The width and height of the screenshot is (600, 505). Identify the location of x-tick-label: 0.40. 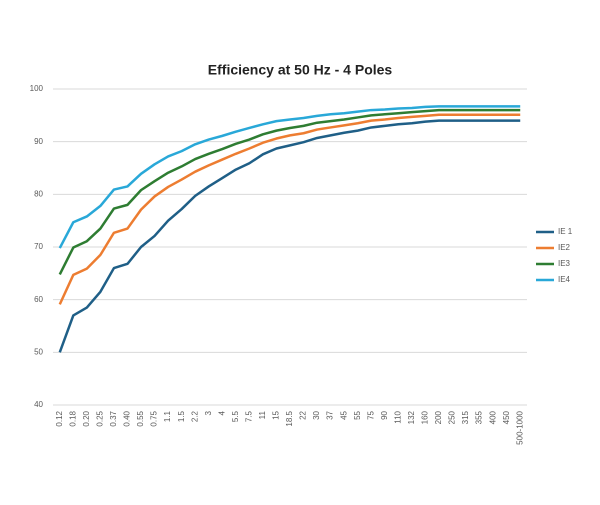
(127, 418).